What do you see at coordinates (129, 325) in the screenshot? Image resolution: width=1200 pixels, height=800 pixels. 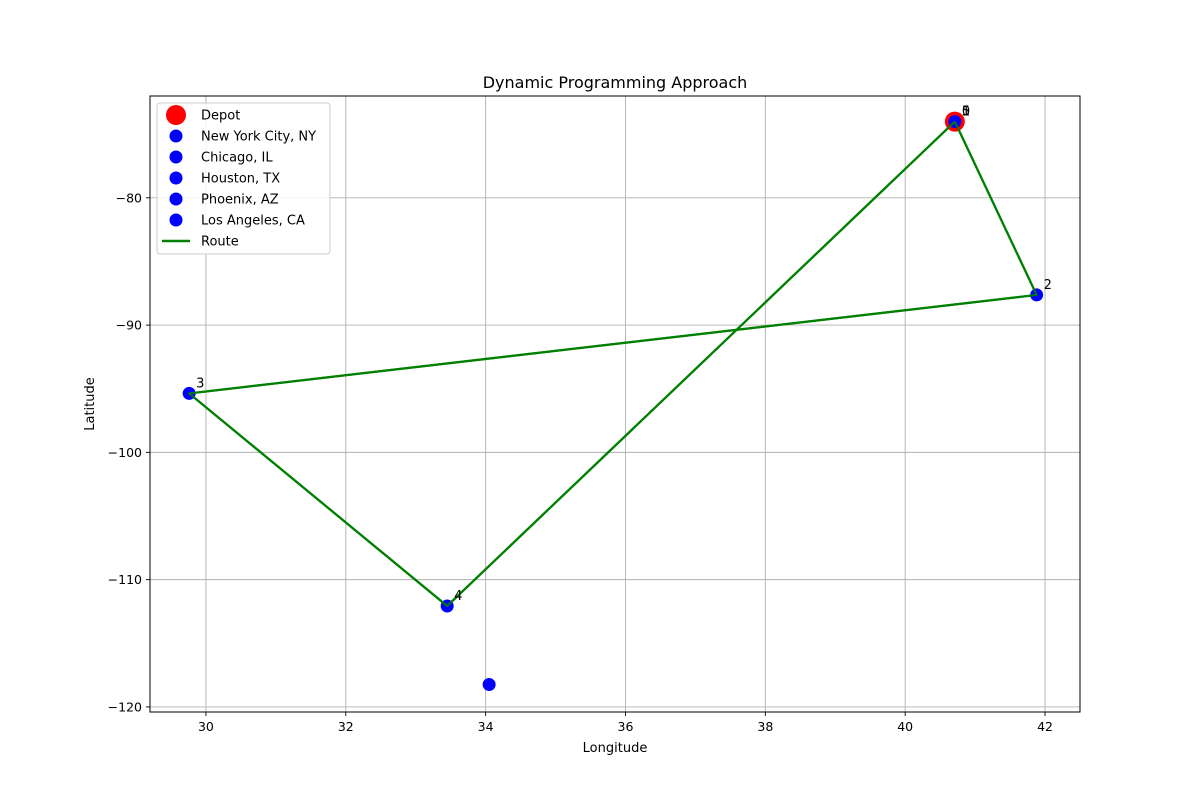 I see `y-tick-label: −90` at bounding box center [129, 325].